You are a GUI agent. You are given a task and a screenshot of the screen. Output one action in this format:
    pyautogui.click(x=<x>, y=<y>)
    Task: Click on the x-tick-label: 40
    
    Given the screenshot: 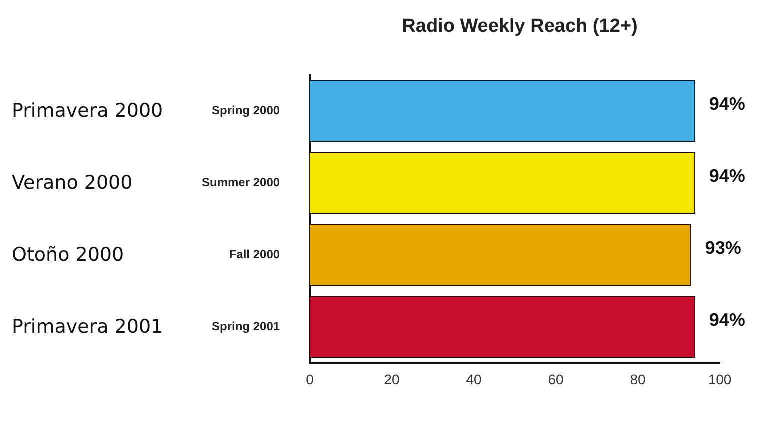 What is the action you would take?
    pyautogui.click(x=474, y=379)
    